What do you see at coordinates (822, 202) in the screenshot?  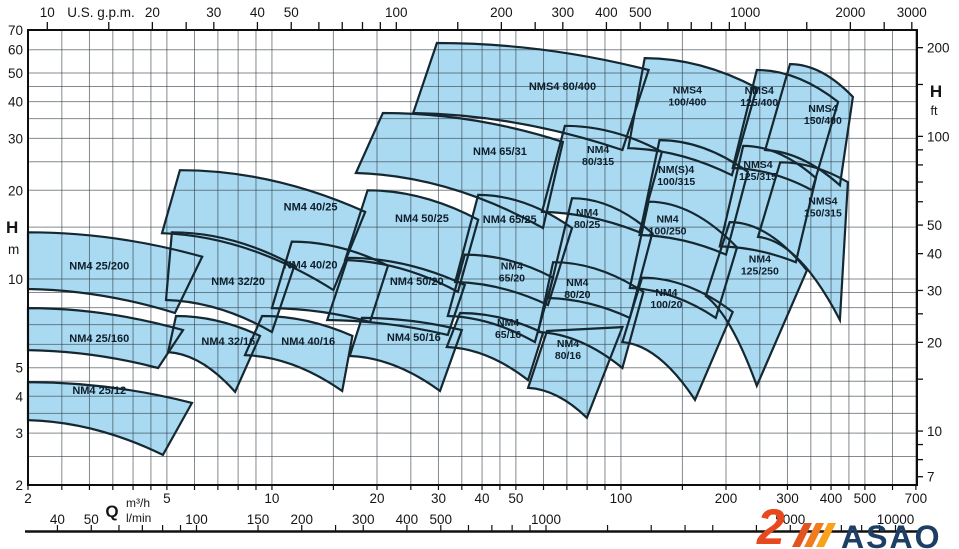 I see `pump-label-nms4-150-315: NMS4` at bounding box center [822, 202].